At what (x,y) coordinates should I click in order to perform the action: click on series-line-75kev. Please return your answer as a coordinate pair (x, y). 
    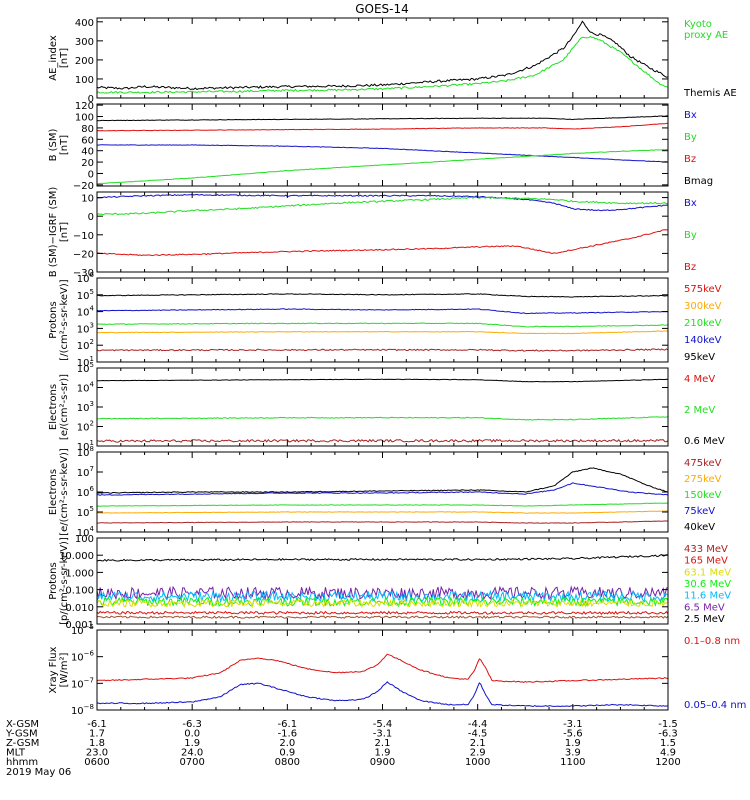
    Looking at the image, I should click on (382, 489).